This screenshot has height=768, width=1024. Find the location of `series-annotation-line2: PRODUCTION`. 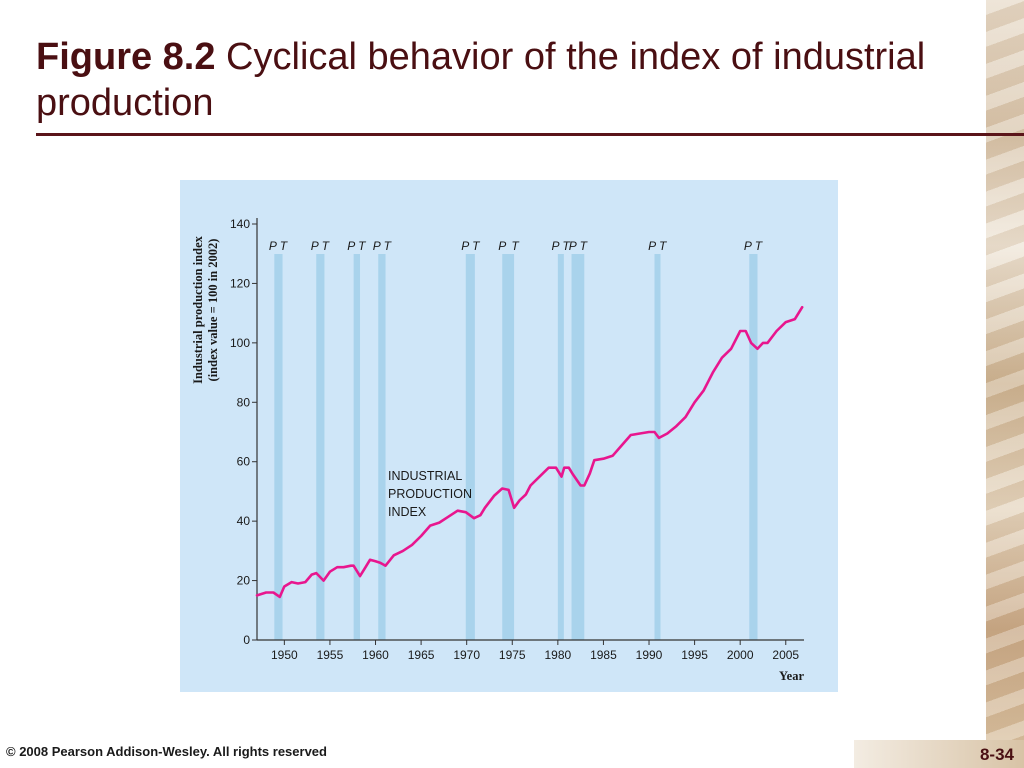

series-annotation-line2: PRODUCTION is located at coordinates (430, 494).